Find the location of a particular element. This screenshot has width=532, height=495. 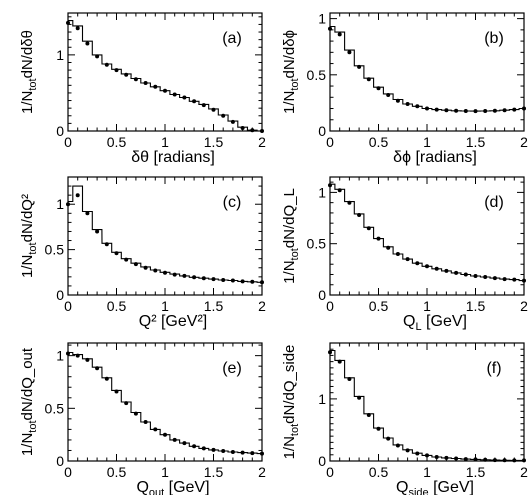

x-axis-label: δθ [radians] is located at coordinates (173, 157).